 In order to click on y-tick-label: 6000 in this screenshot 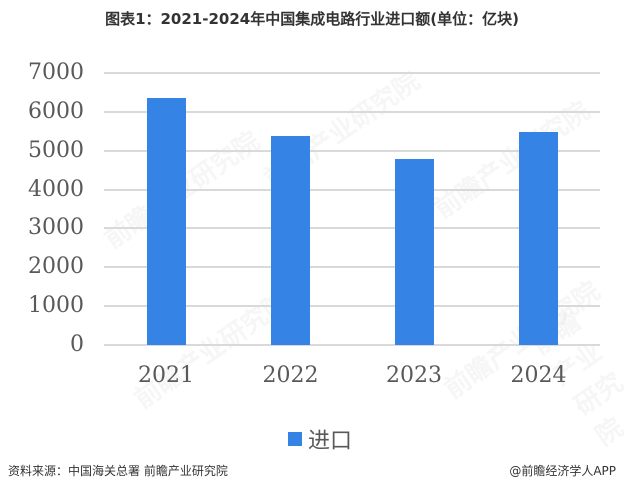, I will do `click(56, 111)`.